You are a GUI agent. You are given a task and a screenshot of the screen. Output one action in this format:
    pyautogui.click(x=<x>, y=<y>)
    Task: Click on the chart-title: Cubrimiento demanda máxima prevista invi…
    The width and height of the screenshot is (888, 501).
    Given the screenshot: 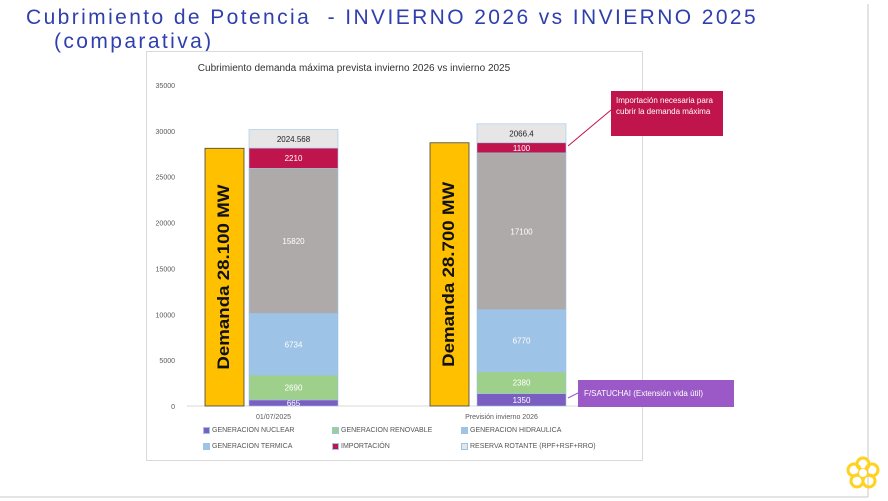 What is the action you would take?
    pyautogui.click(x=354, y=68)
    